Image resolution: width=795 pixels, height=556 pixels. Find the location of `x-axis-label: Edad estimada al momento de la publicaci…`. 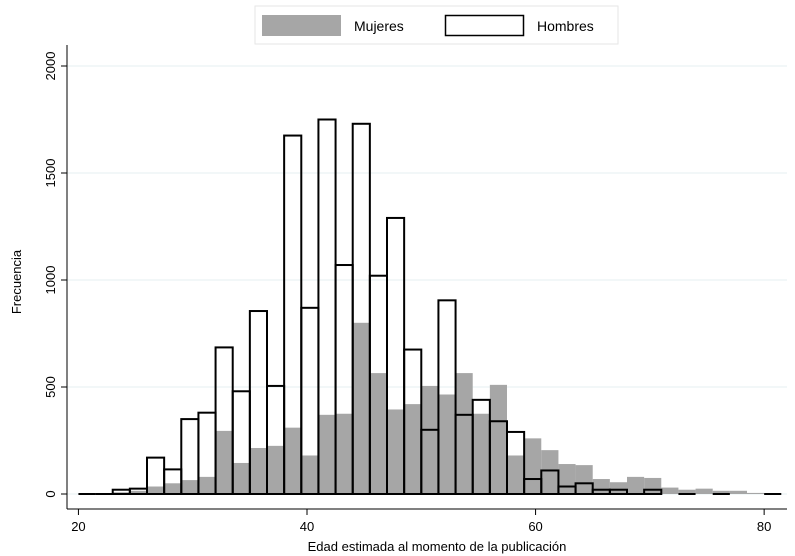

x-axis-label: Edad estimada al momento de la publicaci… is located at coordinates (437, 546).